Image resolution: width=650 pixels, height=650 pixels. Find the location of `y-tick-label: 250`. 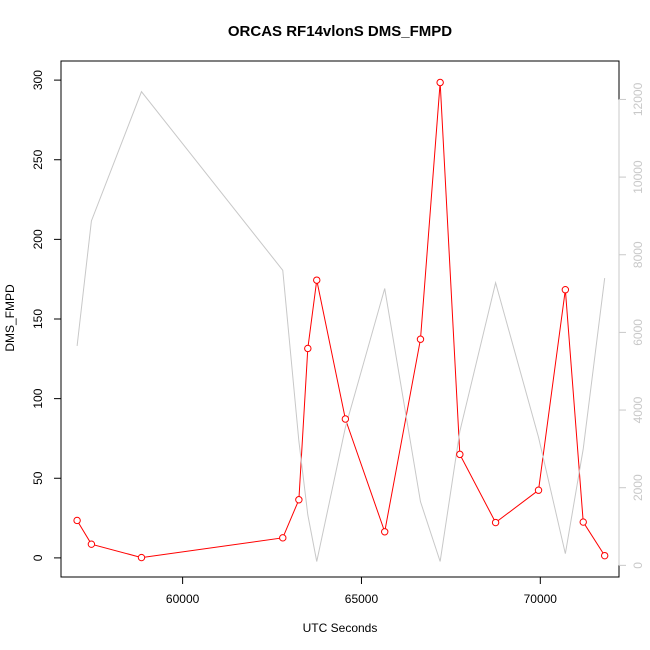

y-tick-label: 250 is located at coordinates (38, 159).